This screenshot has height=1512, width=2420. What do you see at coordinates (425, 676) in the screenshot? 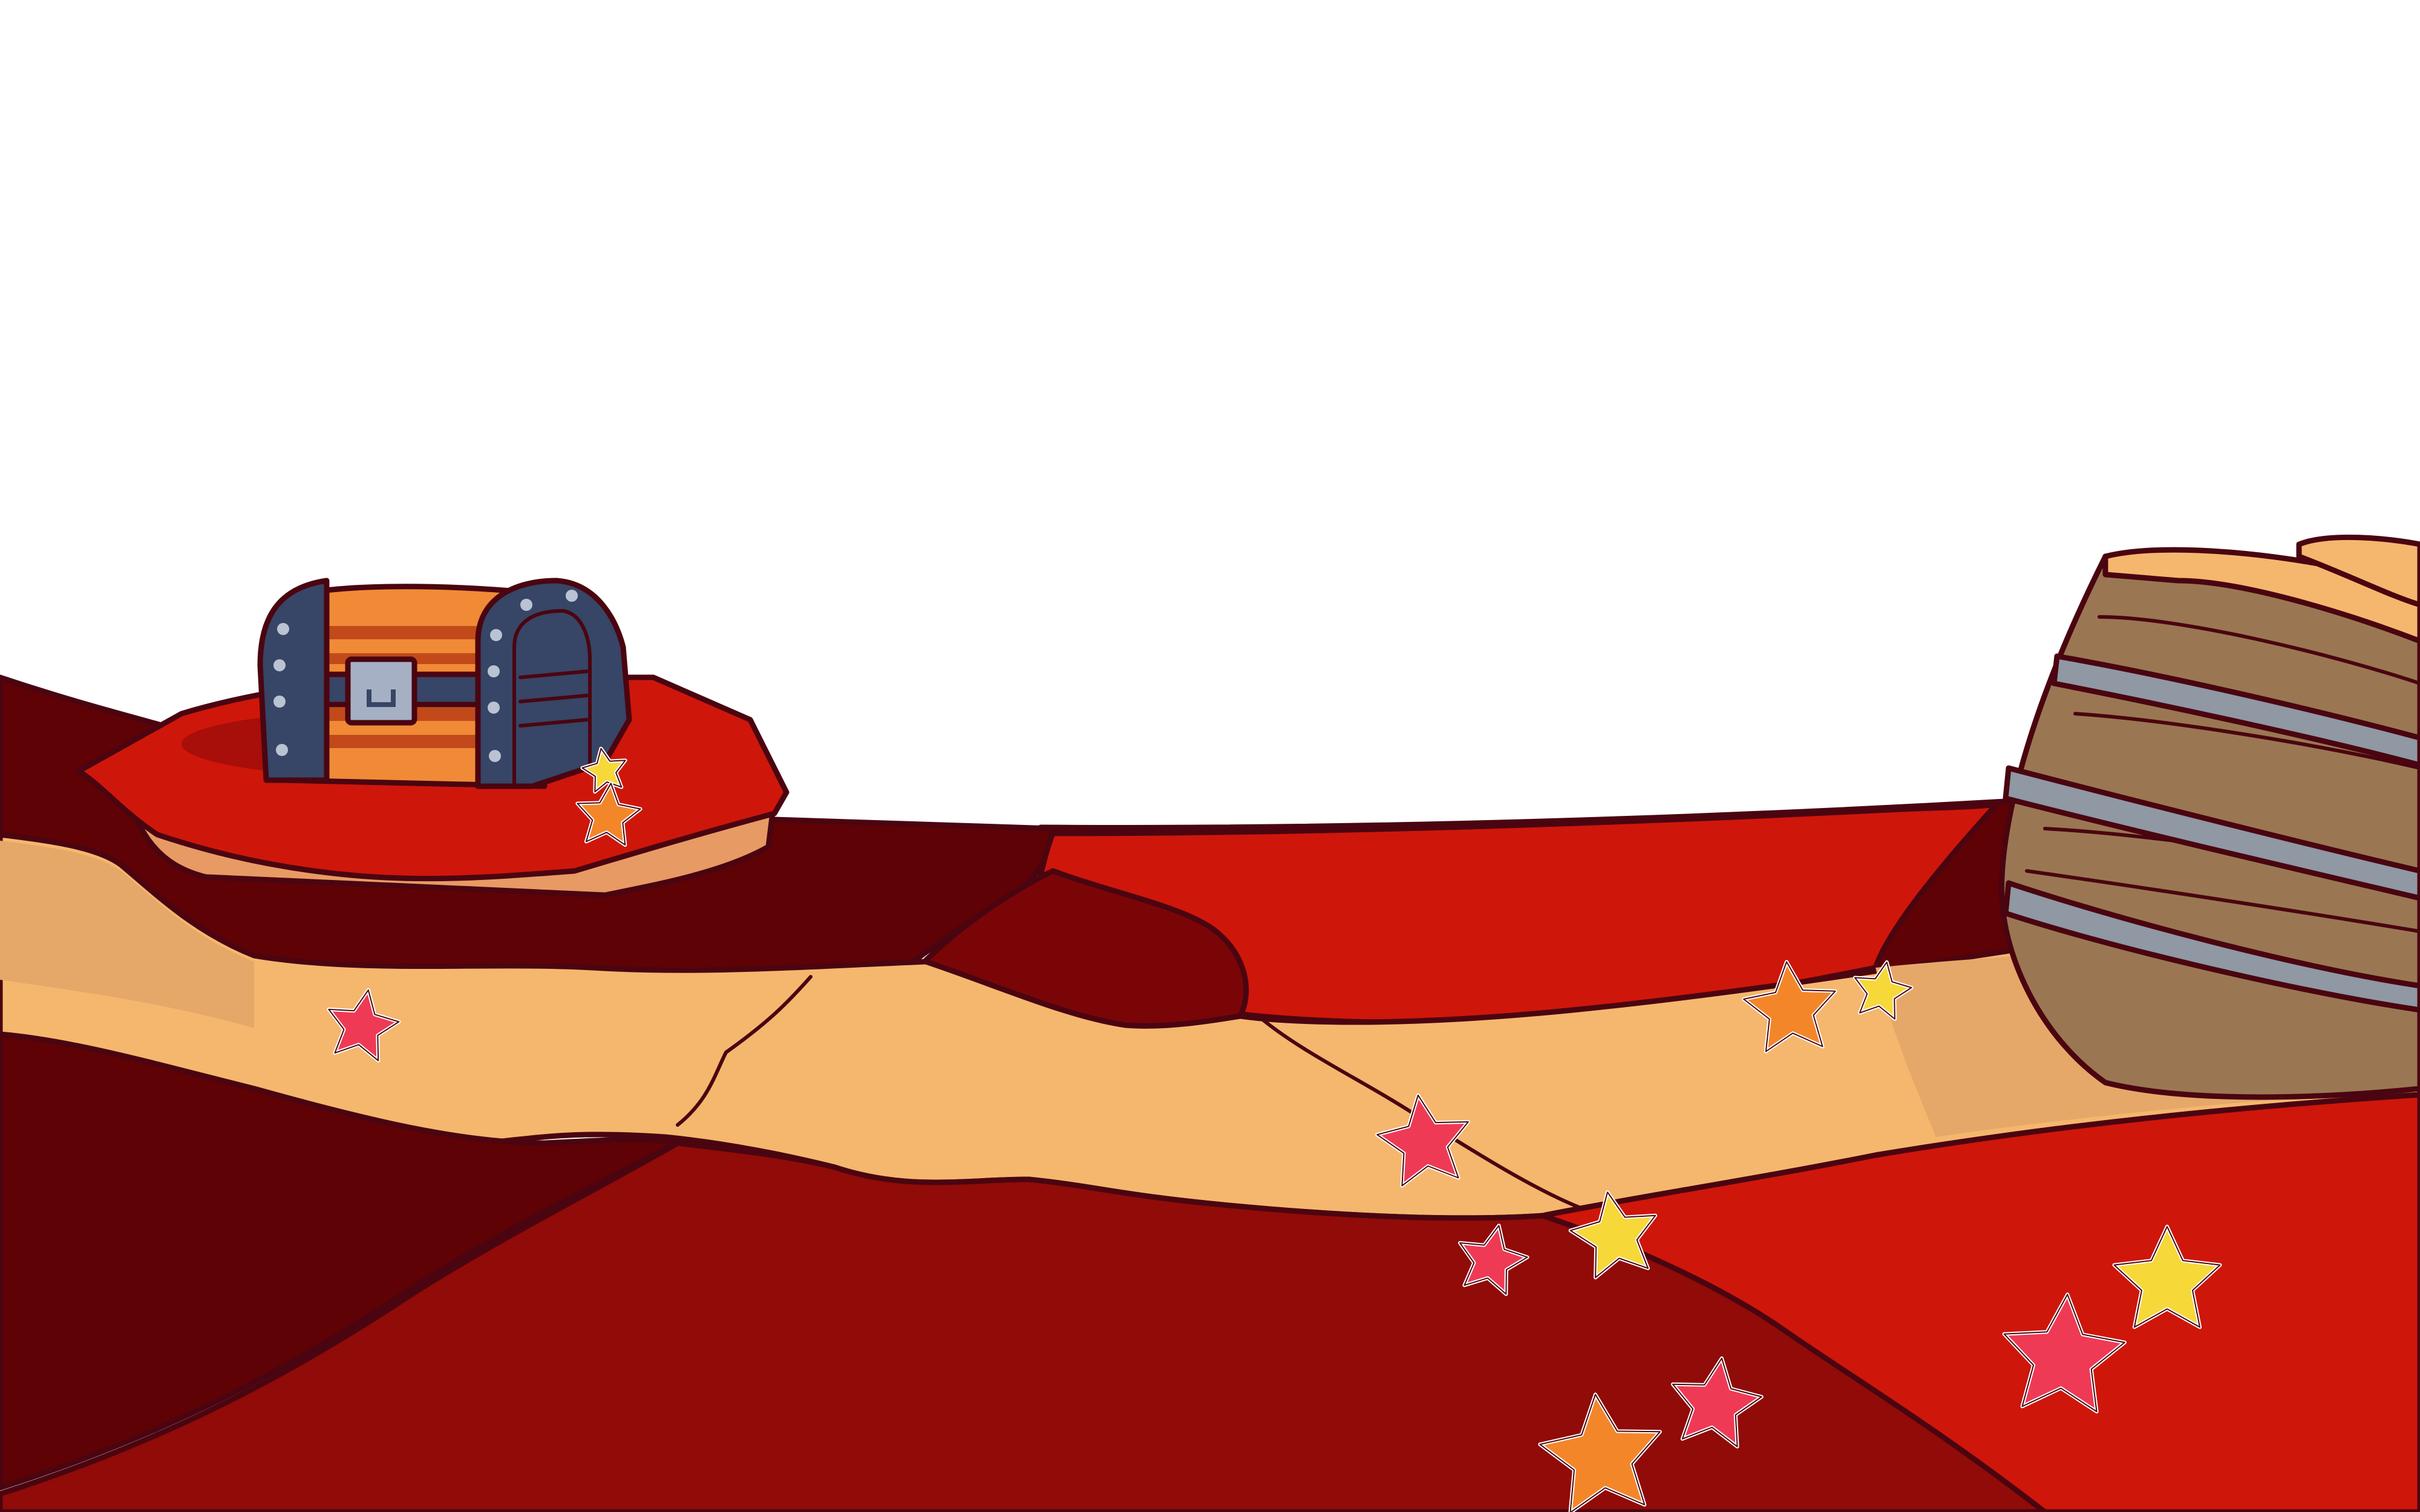
I see `chest-rivets` at bounding box center [425, 676].